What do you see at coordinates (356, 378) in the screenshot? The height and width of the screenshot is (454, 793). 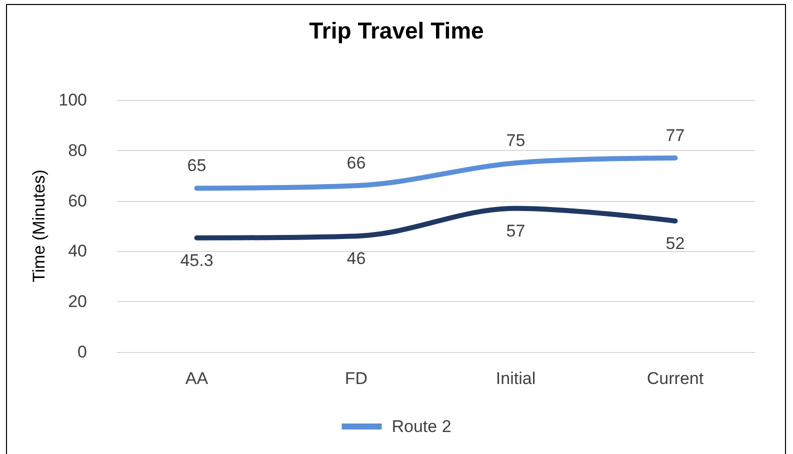 I see `x-tick-label: FD` at bounding box center [356, 378].